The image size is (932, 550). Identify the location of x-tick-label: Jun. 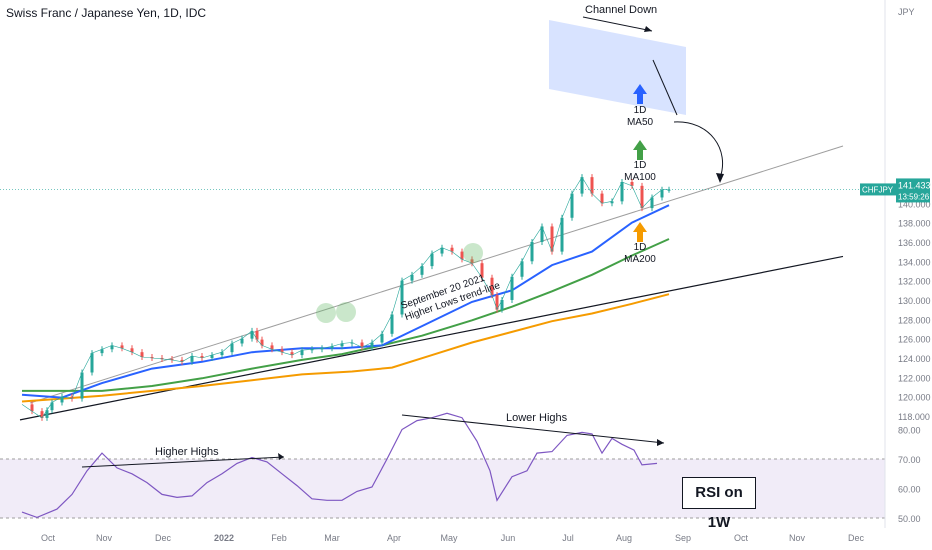
(508, 538).